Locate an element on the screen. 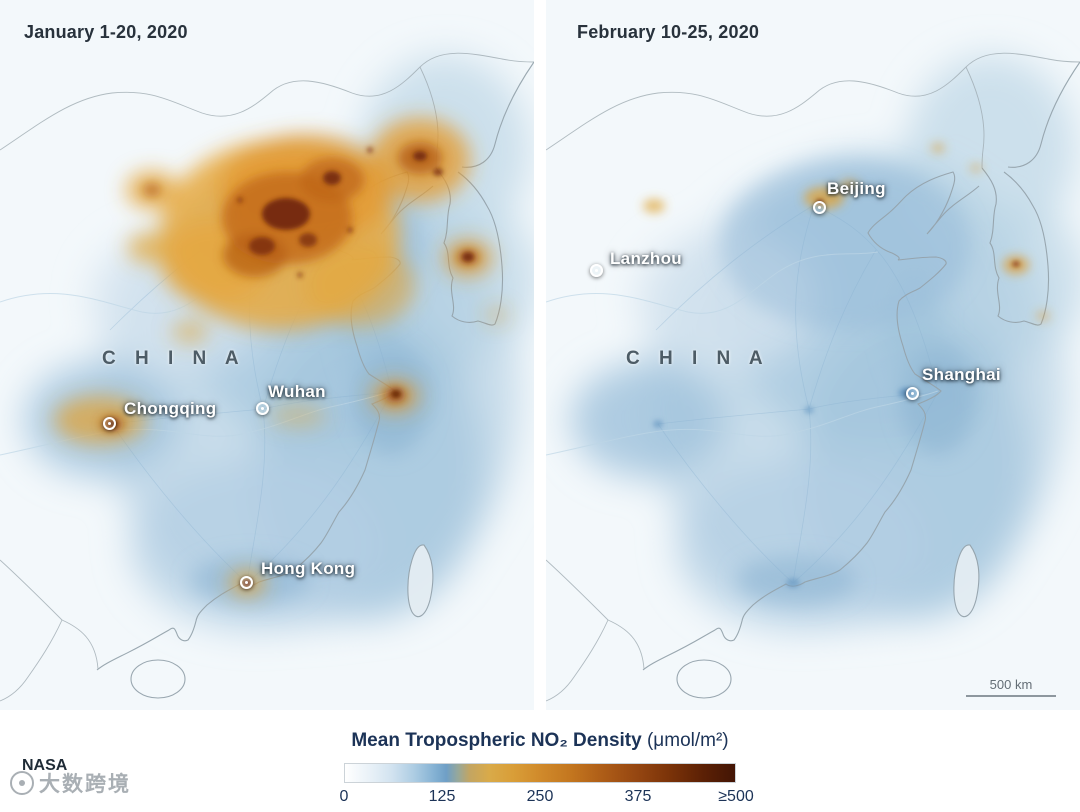  scale-bar-line is located at coordinates (1011, 696).